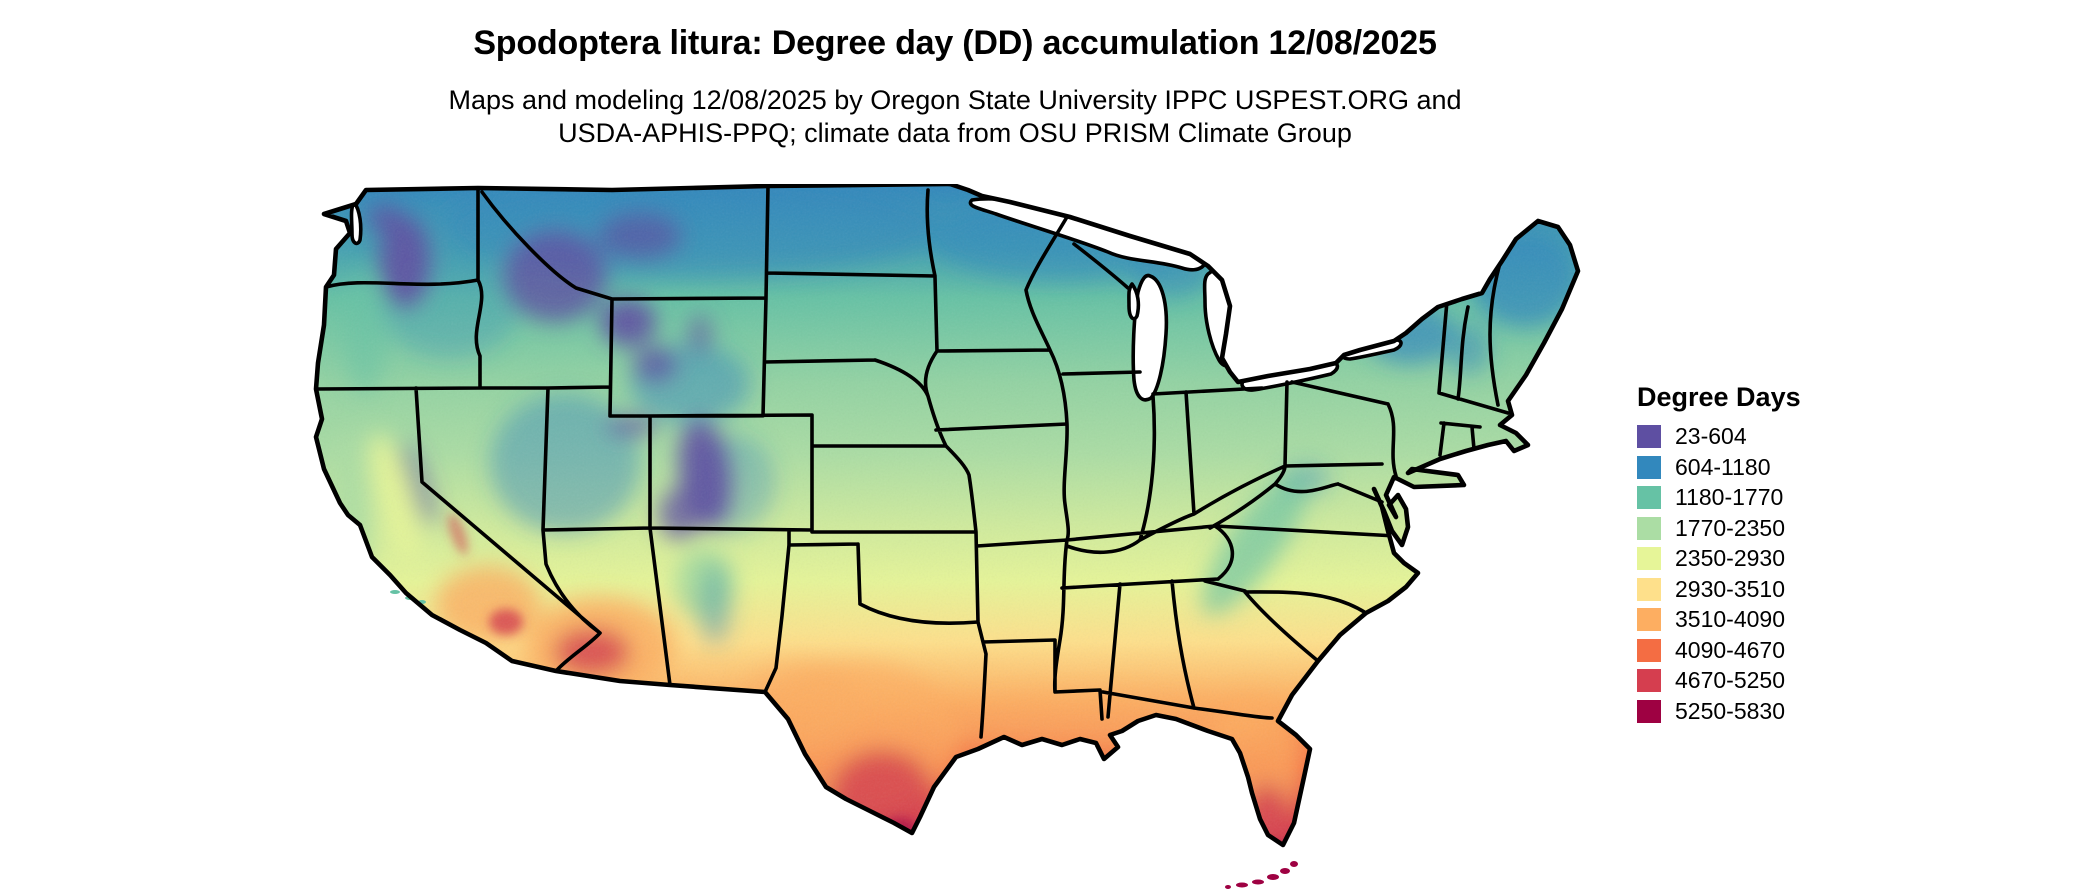 The image size is (2100, 892). What do you see at coordinates (1730, 680) in the screenshot?
I see `legend-label: 4670-5250` at bounding box center [1730, 680].